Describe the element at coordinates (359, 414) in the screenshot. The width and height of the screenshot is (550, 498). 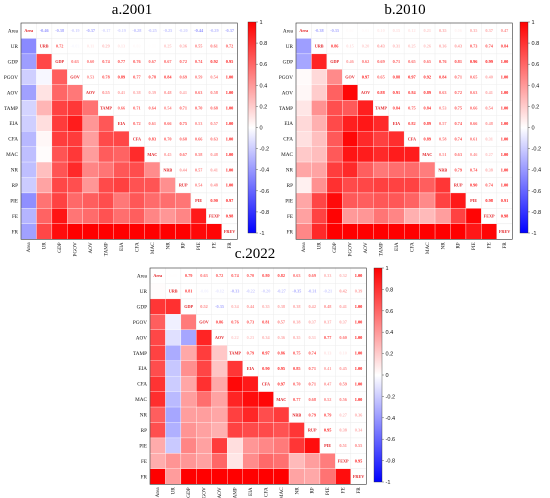
I see `value-label: 0.36` at that location.